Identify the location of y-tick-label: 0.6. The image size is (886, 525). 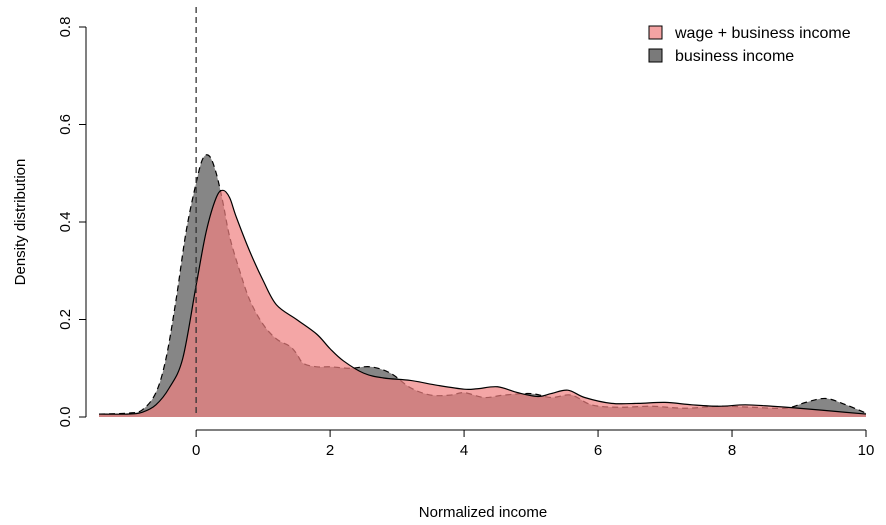
(65, 124).